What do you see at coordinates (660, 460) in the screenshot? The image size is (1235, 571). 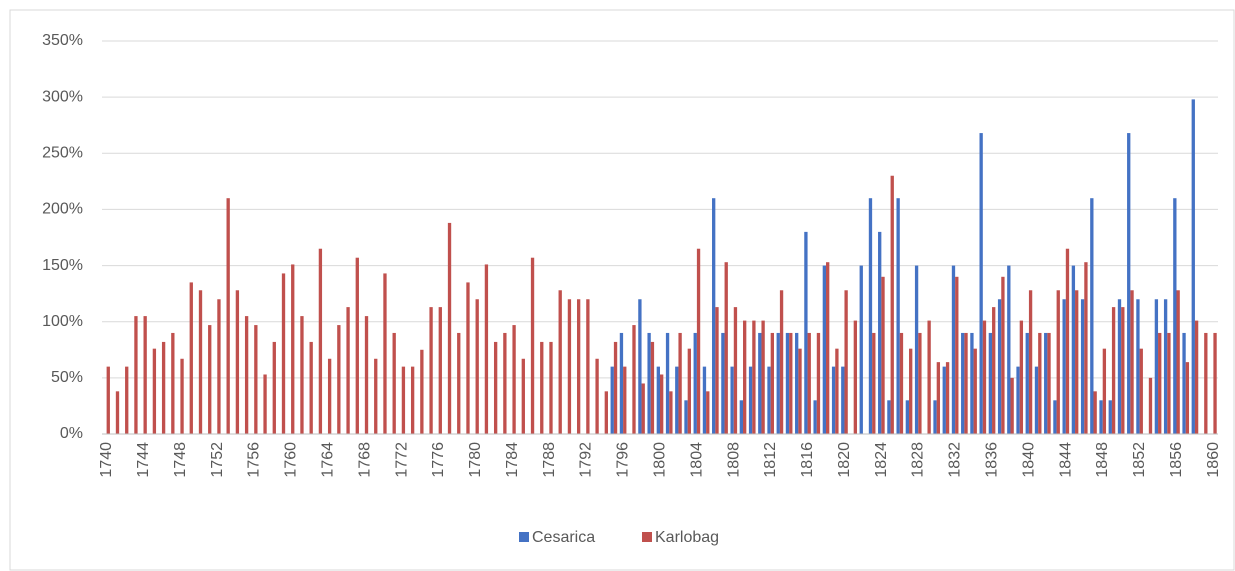 I see `x-tick-label: 1800` at bounding box center [660, 460].